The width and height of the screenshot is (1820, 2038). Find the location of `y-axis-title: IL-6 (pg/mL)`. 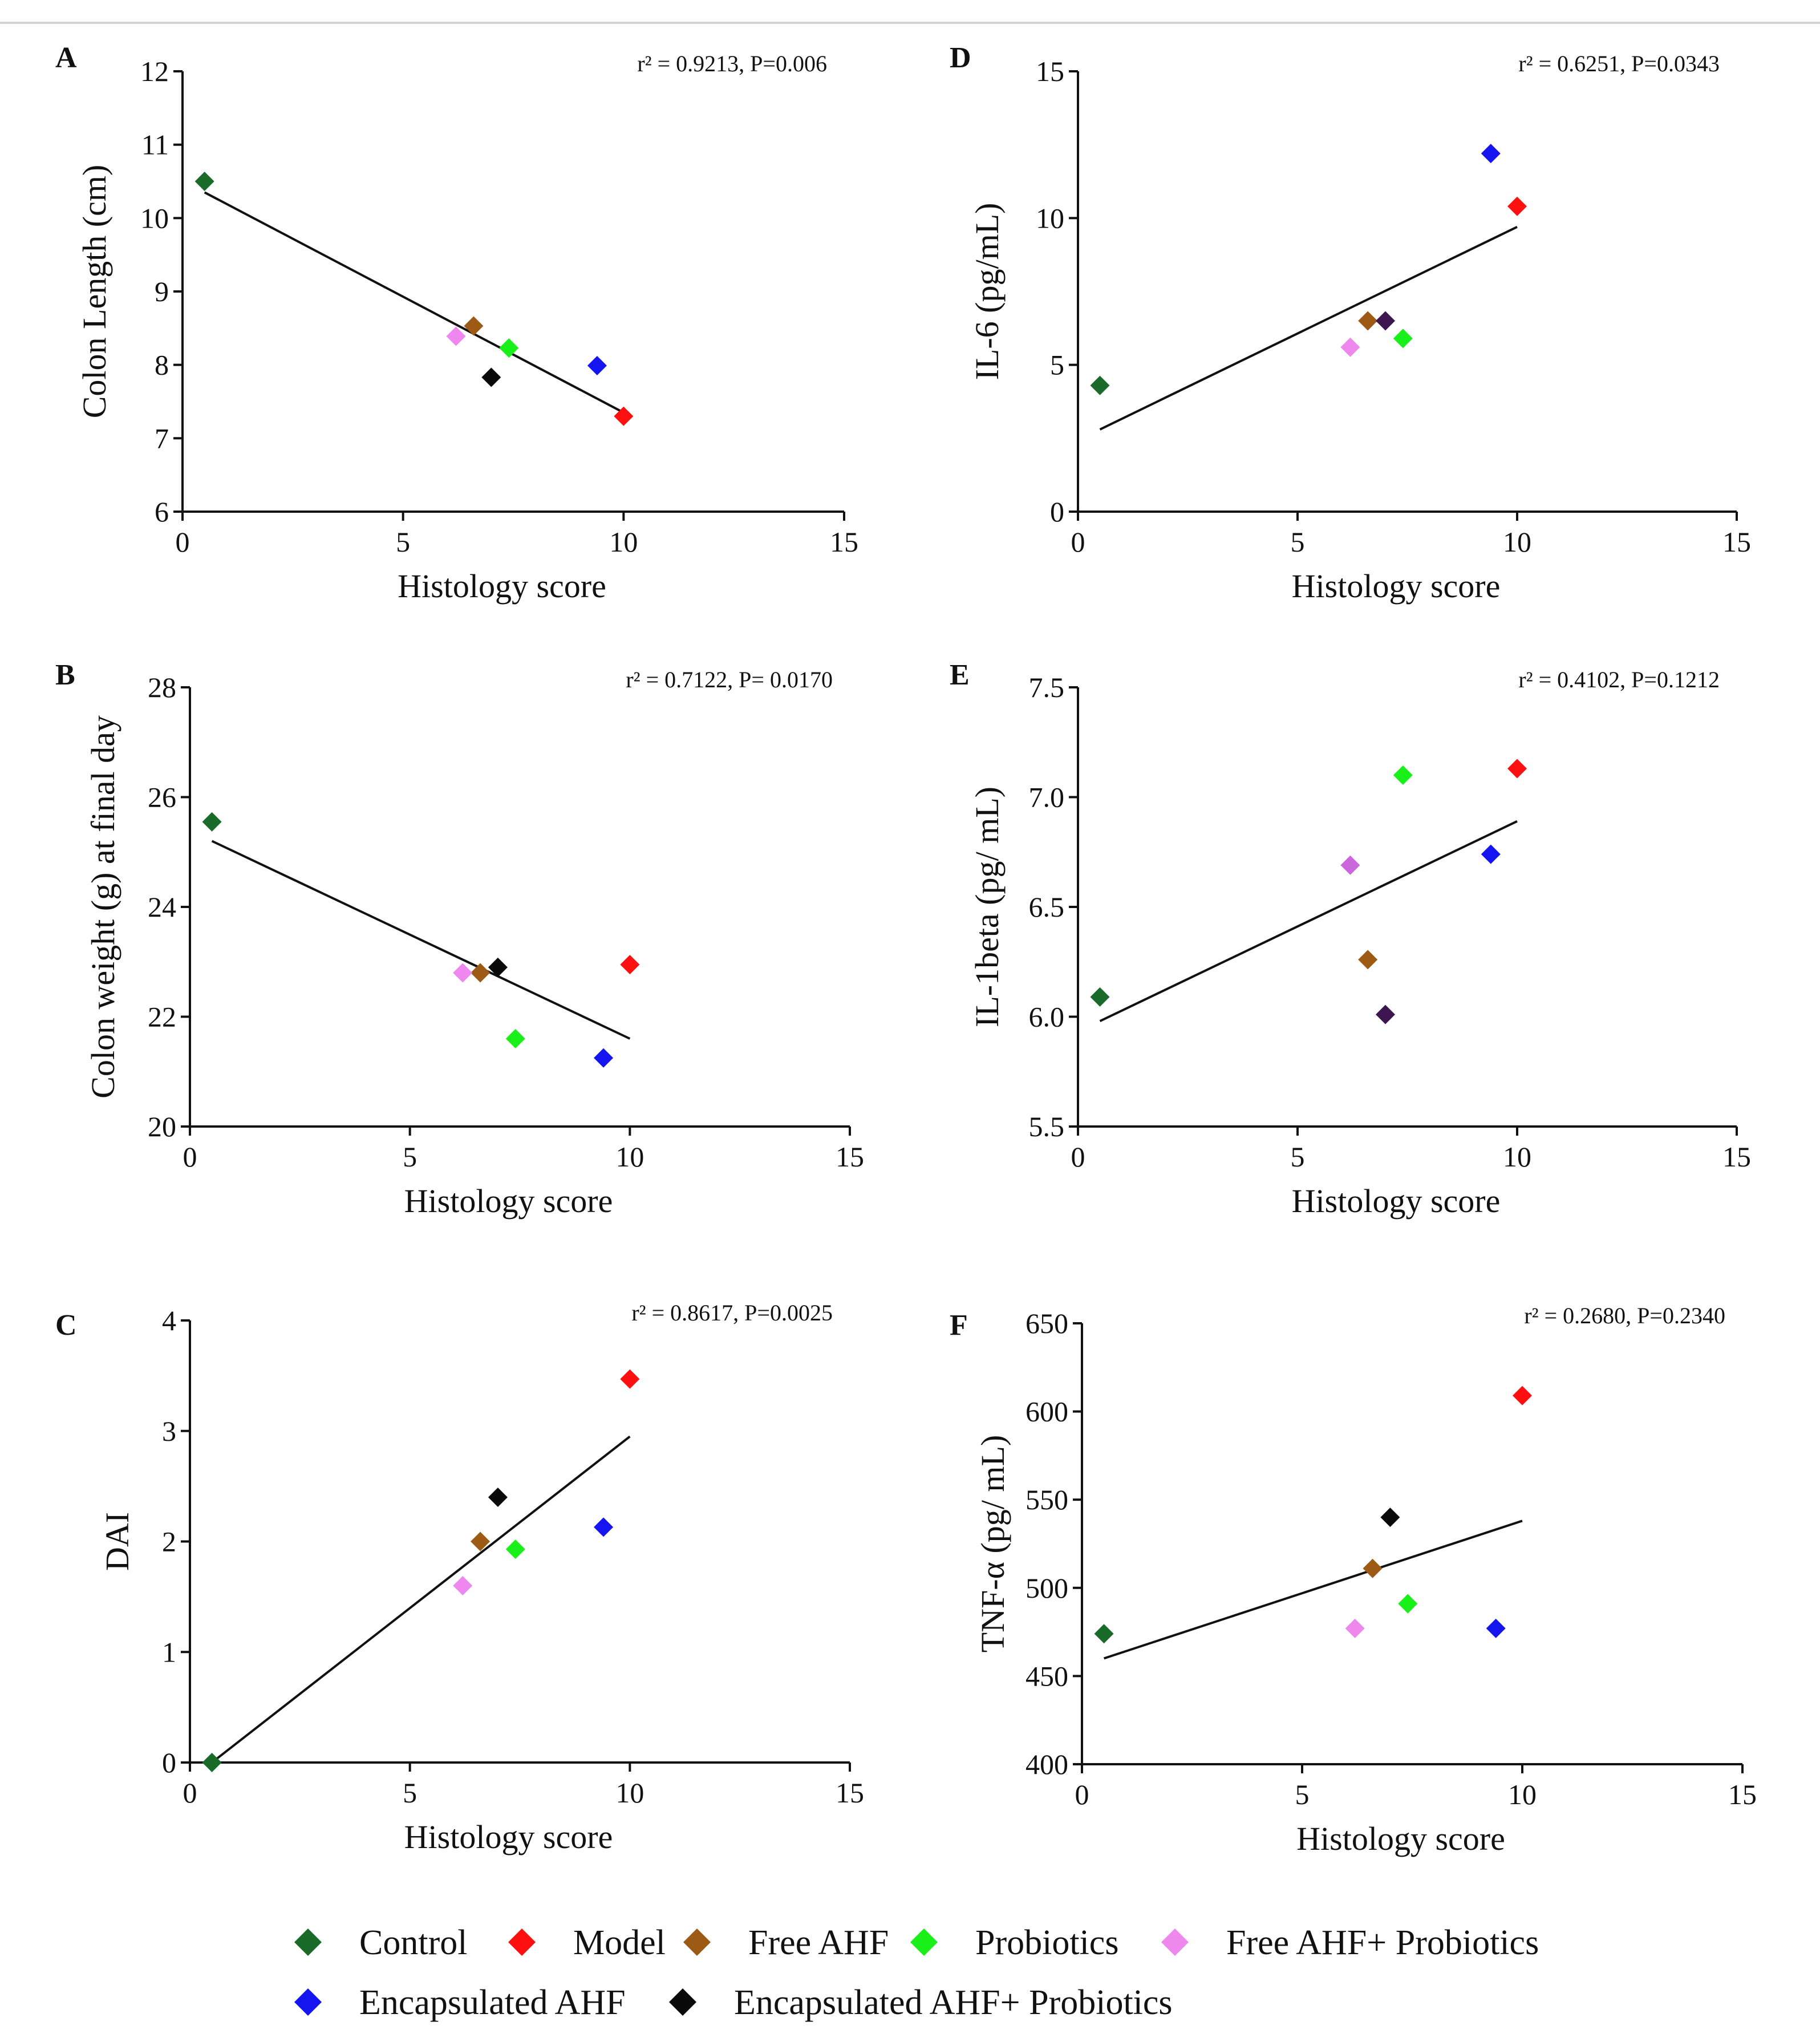

y-axis-title: IL-6 (pg/mL) is located at coordinates (987, 291).